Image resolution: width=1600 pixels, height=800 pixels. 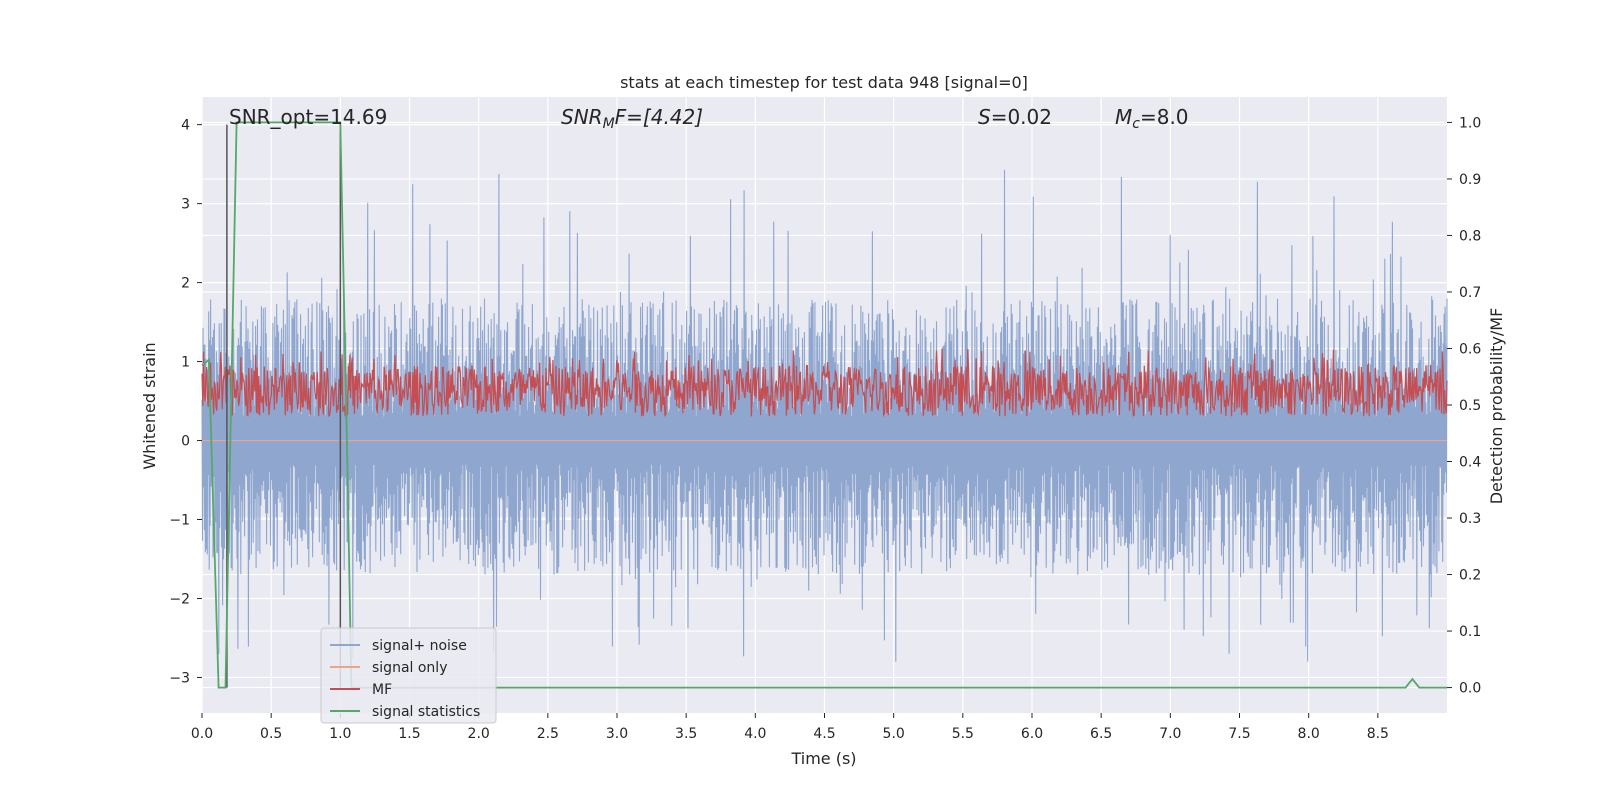 What do you see at coordinates (823, 758) in the screenshot?
I see `x-axis-label: Time (s)` at bounding box center [823, 758].